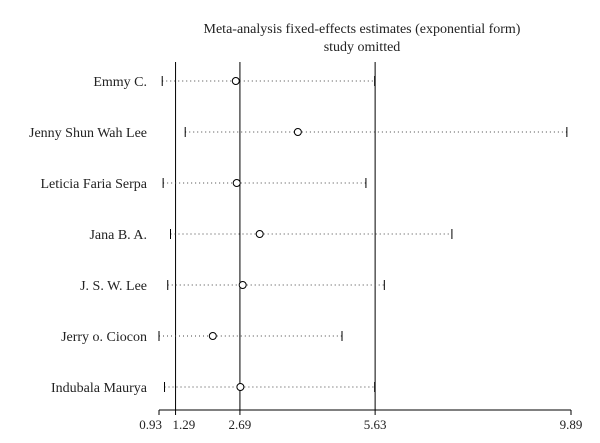 The image size is (600, 443). What do you see at coordinates (118, 235) in the screenshot?
I see `study-label: Jana B. A.` at bounding box center [118, 235].